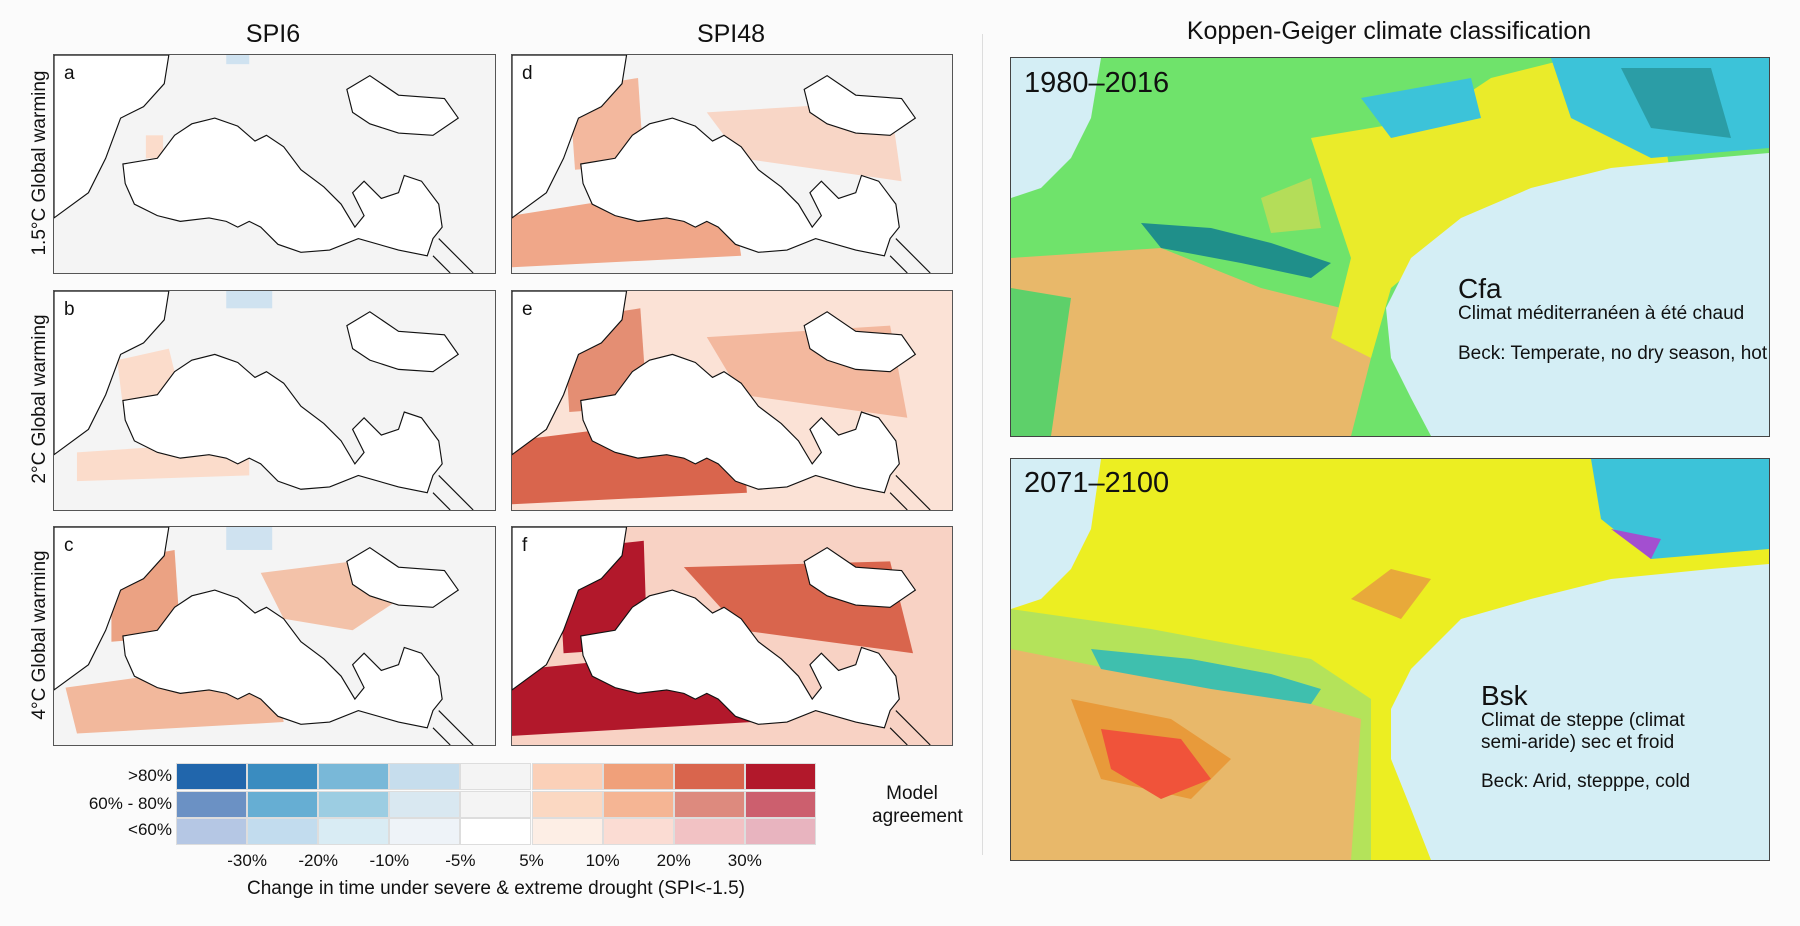  What do you see at coordinates (39, 163) in the screenshot?
I see `row-label-1-5c: 1.5°C Global warming` at bounding box center [39, 163].